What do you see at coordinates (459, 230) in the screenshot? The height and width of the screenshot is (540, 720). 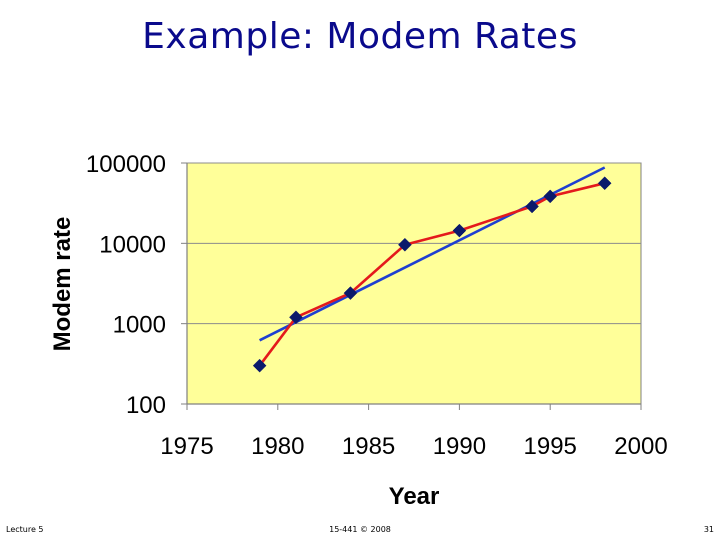 I see `data-point-1990` at bounding box center [459, 230].